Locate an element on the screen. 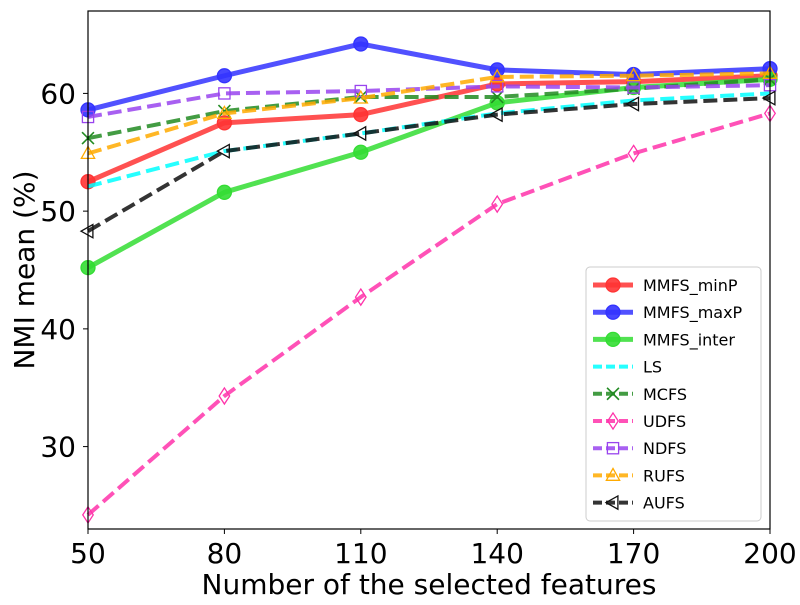  legend-item-mmfs-maxp: MMFS_maxP is located at coordinates (668, 313).